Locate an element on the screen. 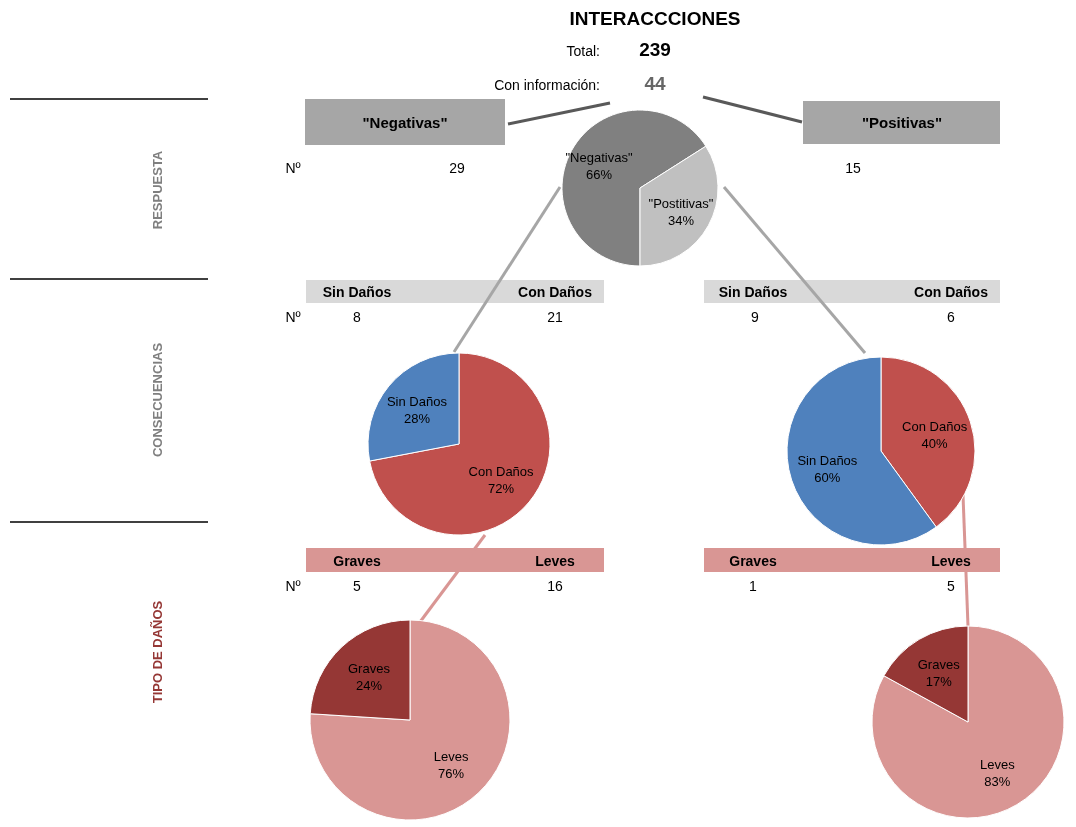 The height and width of the screenshot is (827, 1076). text: 9 is located at coordinates (755, 317).